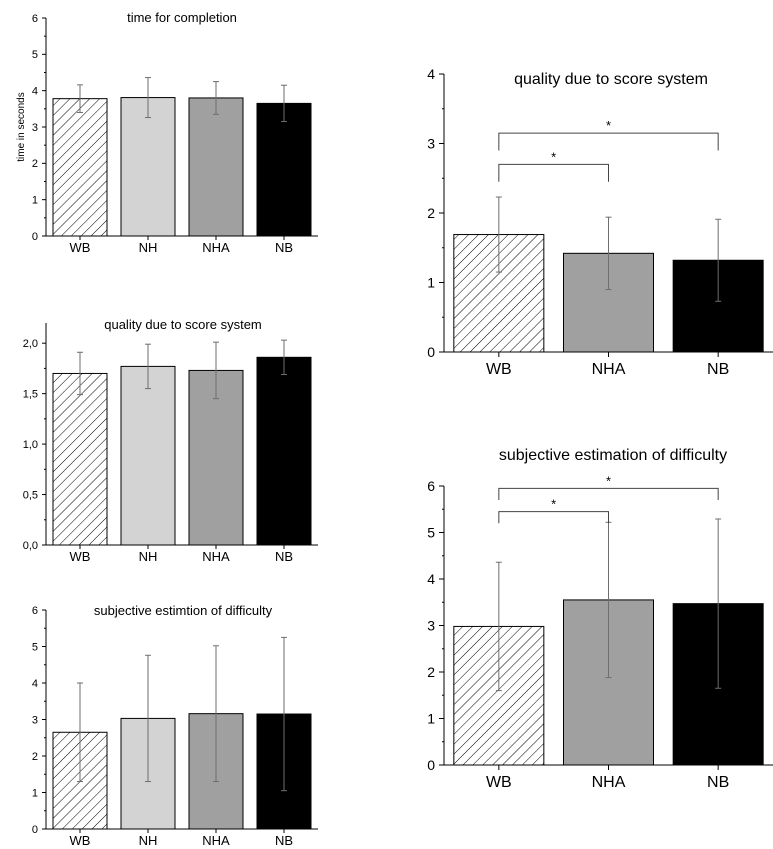 This screenshot has height=849, width=773. Describe the element at coordinates (183, 610) in the screenshot. I see `chart-title: subjective estimtion of difficulty` at that location.